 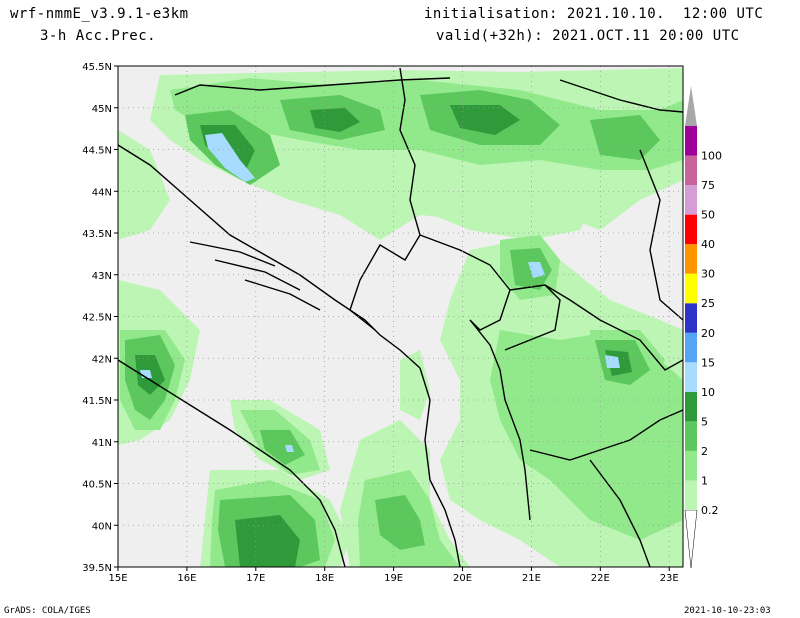 I want to click on legend-label: 20, so click(x=708, y=333).